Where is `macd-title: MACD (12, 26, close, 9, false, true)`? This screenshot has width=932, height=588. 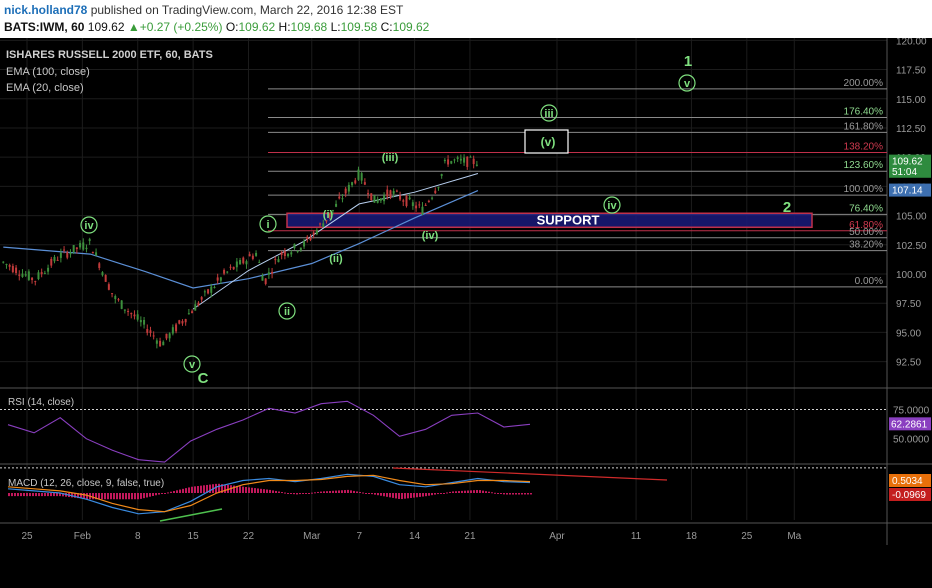 macd-title: MACD (12, 26, close, 9, false, true) is located at coordinates (86, 483).